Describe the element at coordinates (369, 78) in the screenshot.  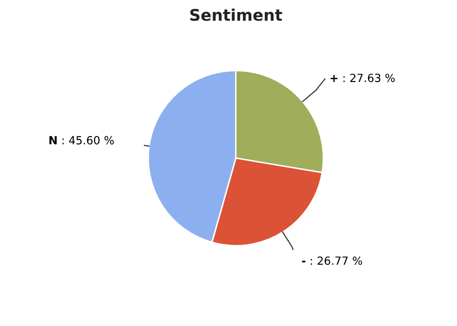
I see `data-label: : 27.63 %` at that location.